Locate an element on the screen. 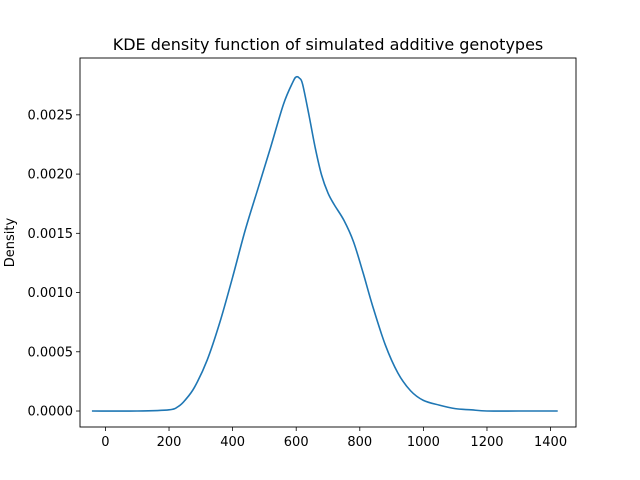 The height and width of the screenshot is (480, 640). x-tick-label: 400 is located at coordinates (232, 442).